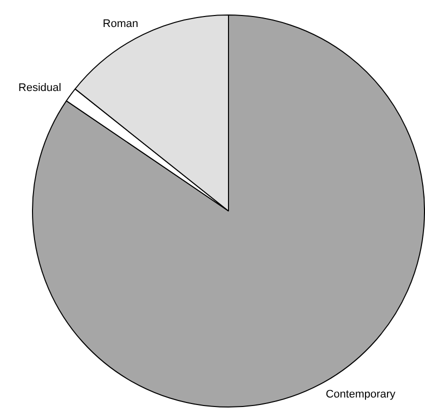 The width and height of the screenshot is (425, 414). Describe the element at coordinates (40, 88) in the screenshot. I see `slice-label: Residual` at that location.